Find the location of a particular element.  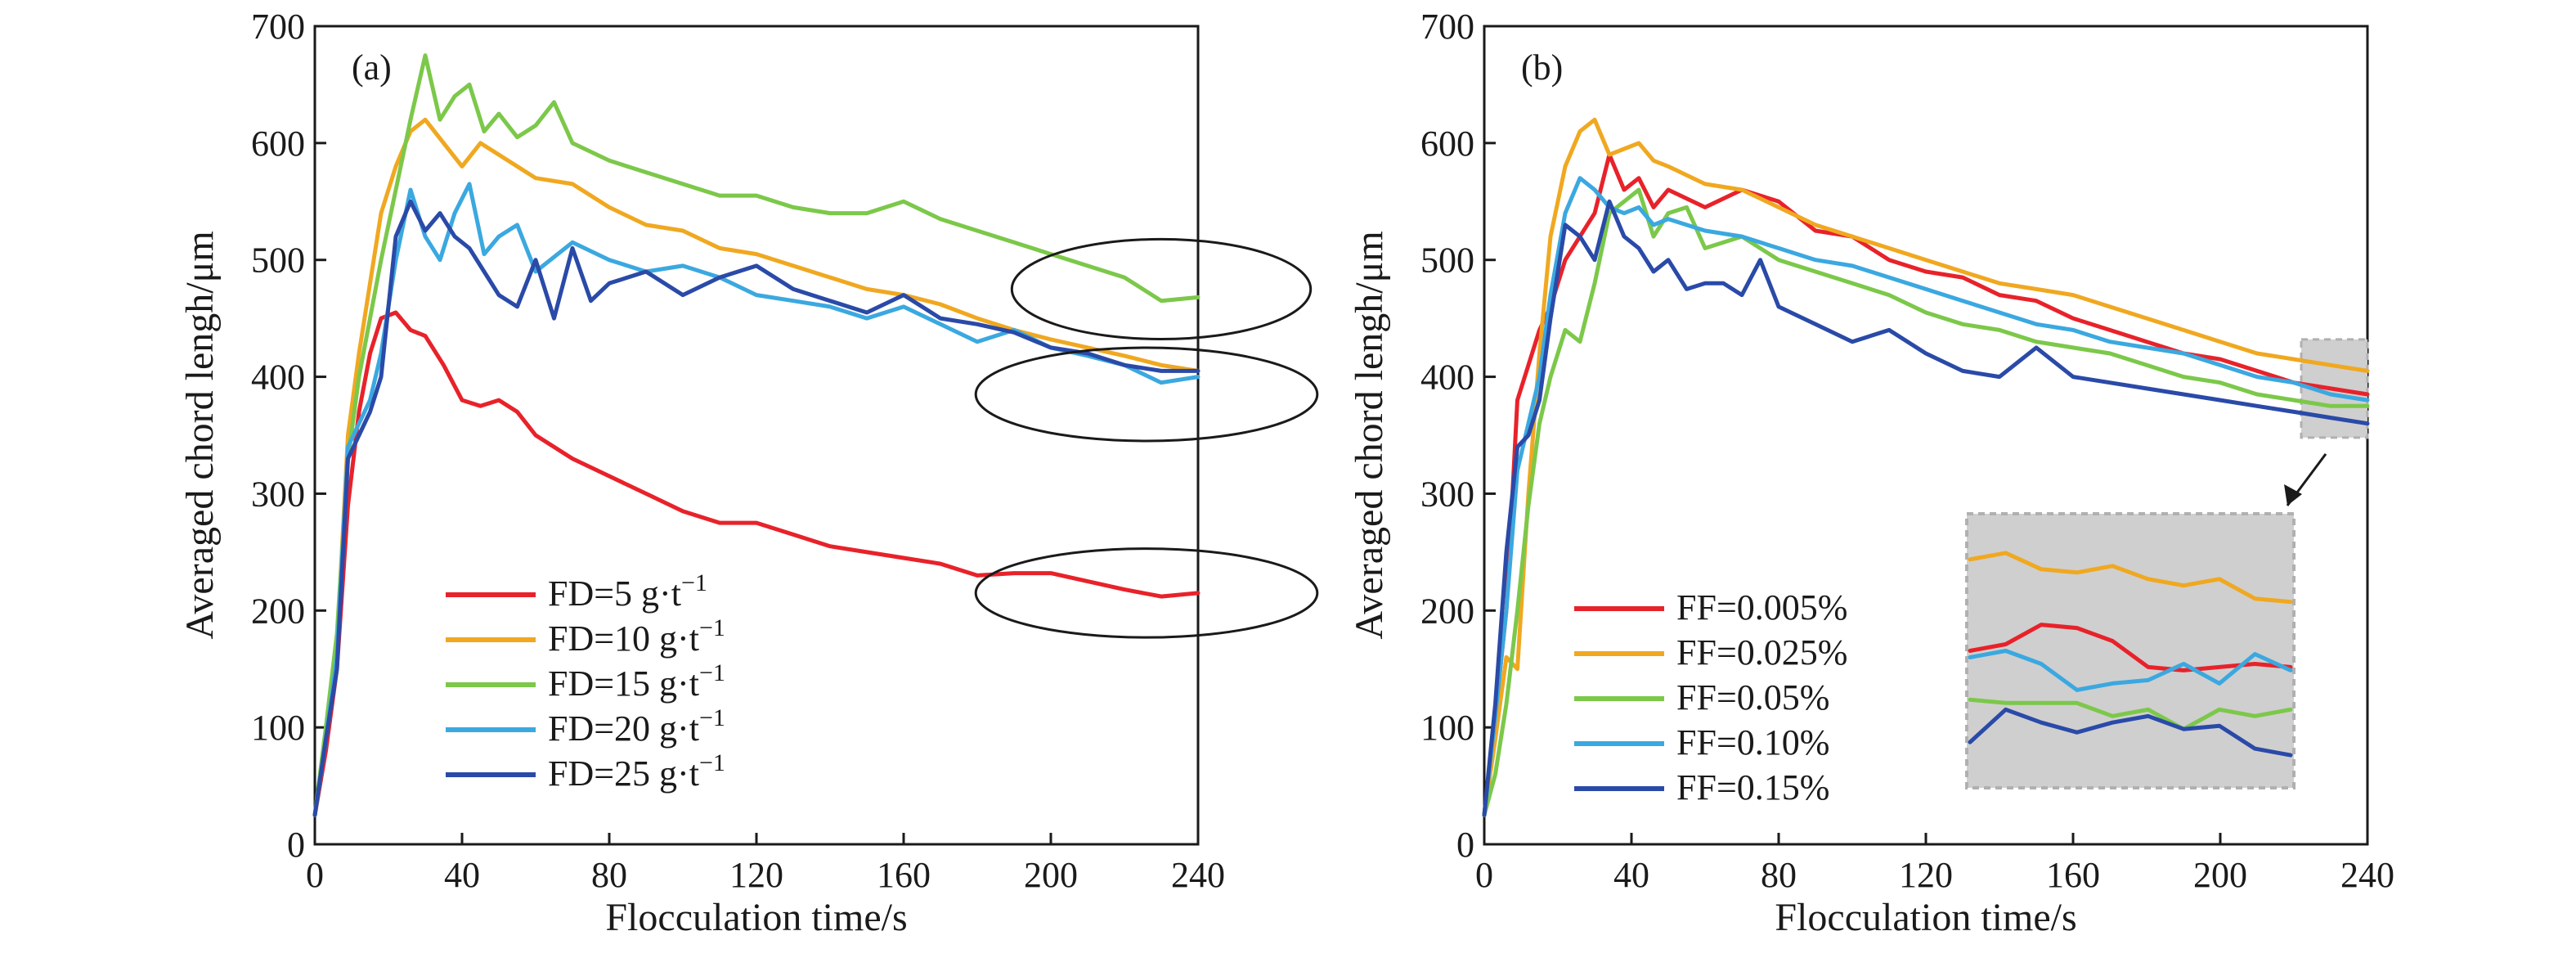

legend-label-text: FD=25 g·t is located at coordinates (623, 773).